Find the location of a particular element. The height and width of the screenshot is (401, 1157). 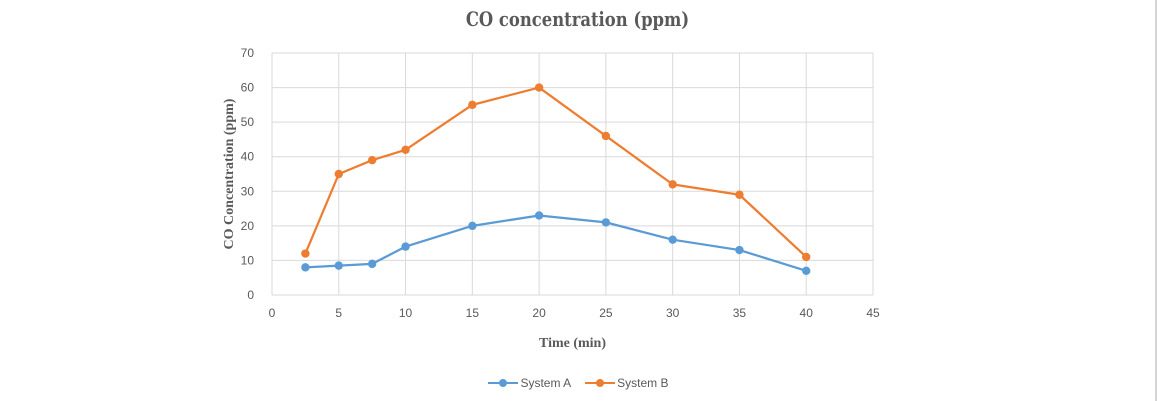

x-tick-label: 10 is located at coordinates (406, 313).